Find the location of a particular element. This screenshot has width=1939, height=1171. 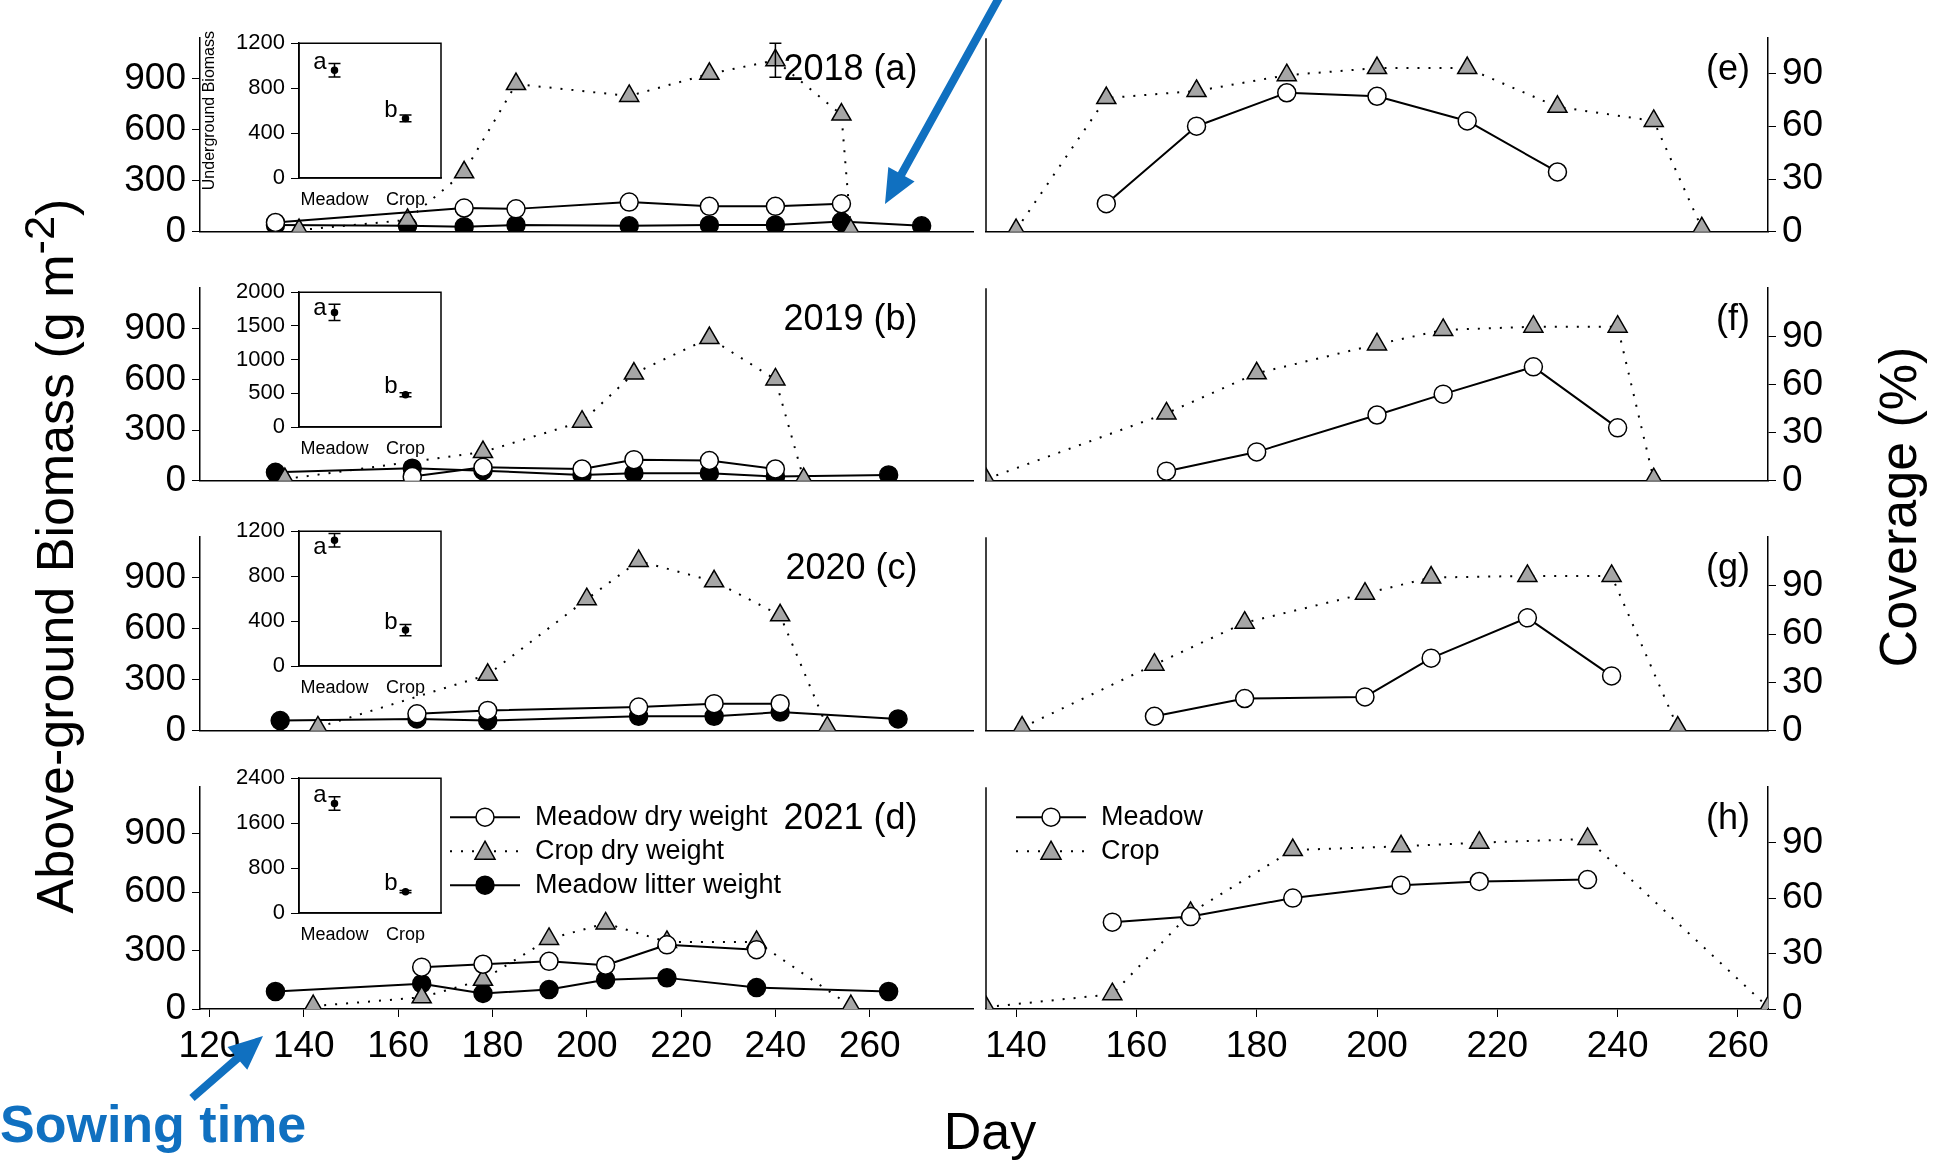

legend-label: Meadow is located at coordinates (1152, 815).